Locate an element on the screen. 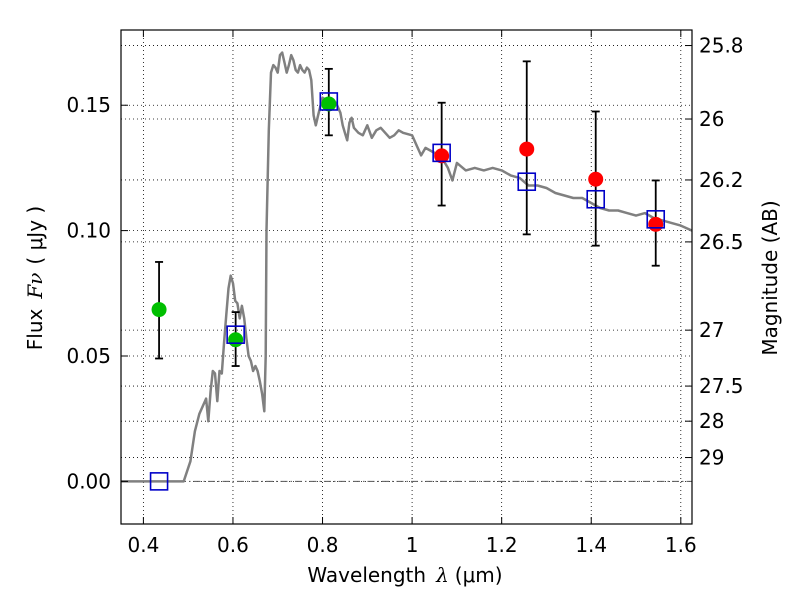 This screenshot has width=800, height=600. point-detections-optical--1 is located at coordinates (236, 340).